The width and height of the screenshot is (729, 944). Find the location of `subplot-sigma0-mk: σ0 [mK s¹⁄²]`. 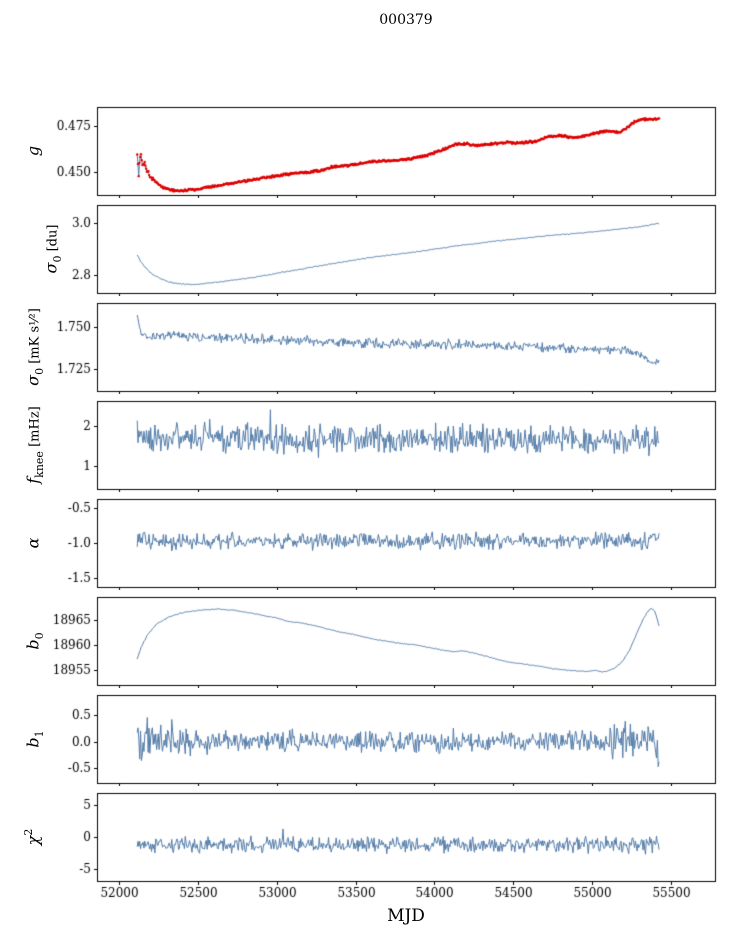

subplot-sigma0-mk: σ0 [mK s¹⁄²] is located at coordinates (364, 347).